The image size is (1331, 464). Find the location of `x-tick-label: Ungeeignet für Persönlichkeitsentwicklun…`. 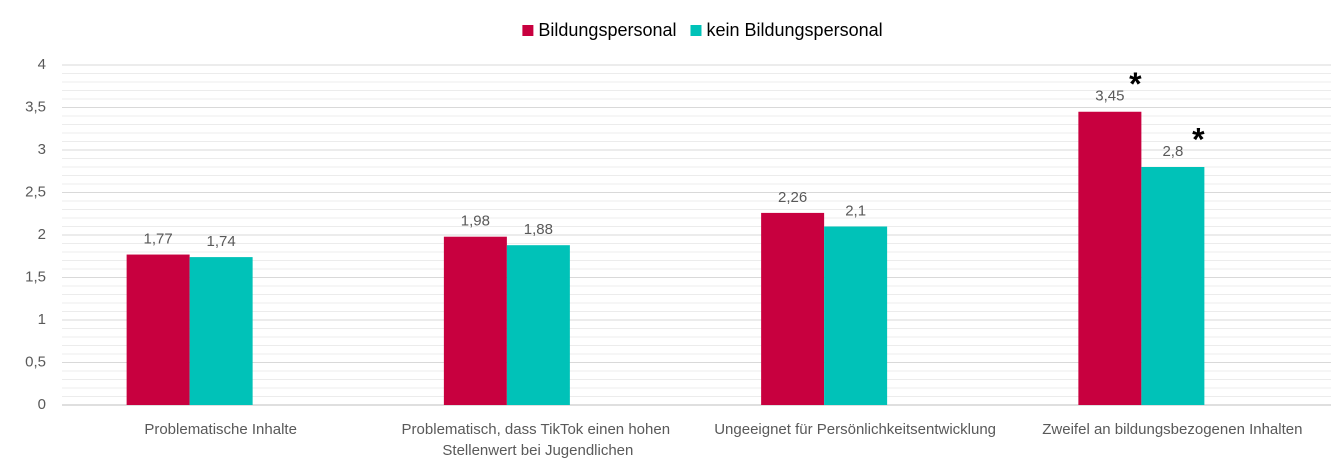

x-tick-label: Ungeeignet für Persönlichkeitsentwicklun… is located at coordinates (855, 429).